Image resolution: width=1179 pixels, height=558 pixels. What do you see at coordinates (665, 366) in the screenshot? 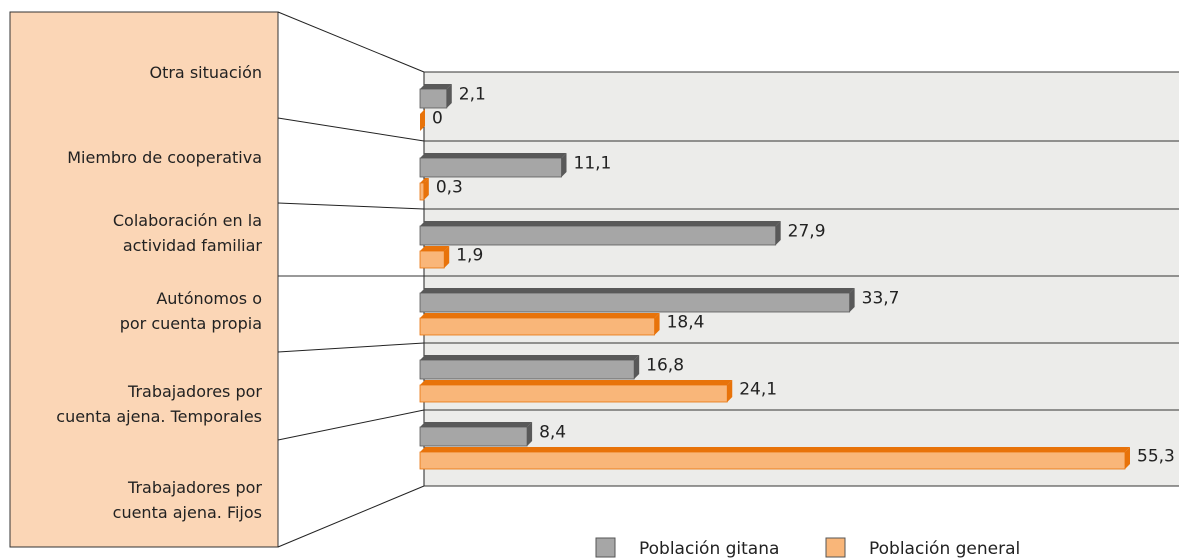
I see `value-label: 16,8` at bounding box center [665, 366].